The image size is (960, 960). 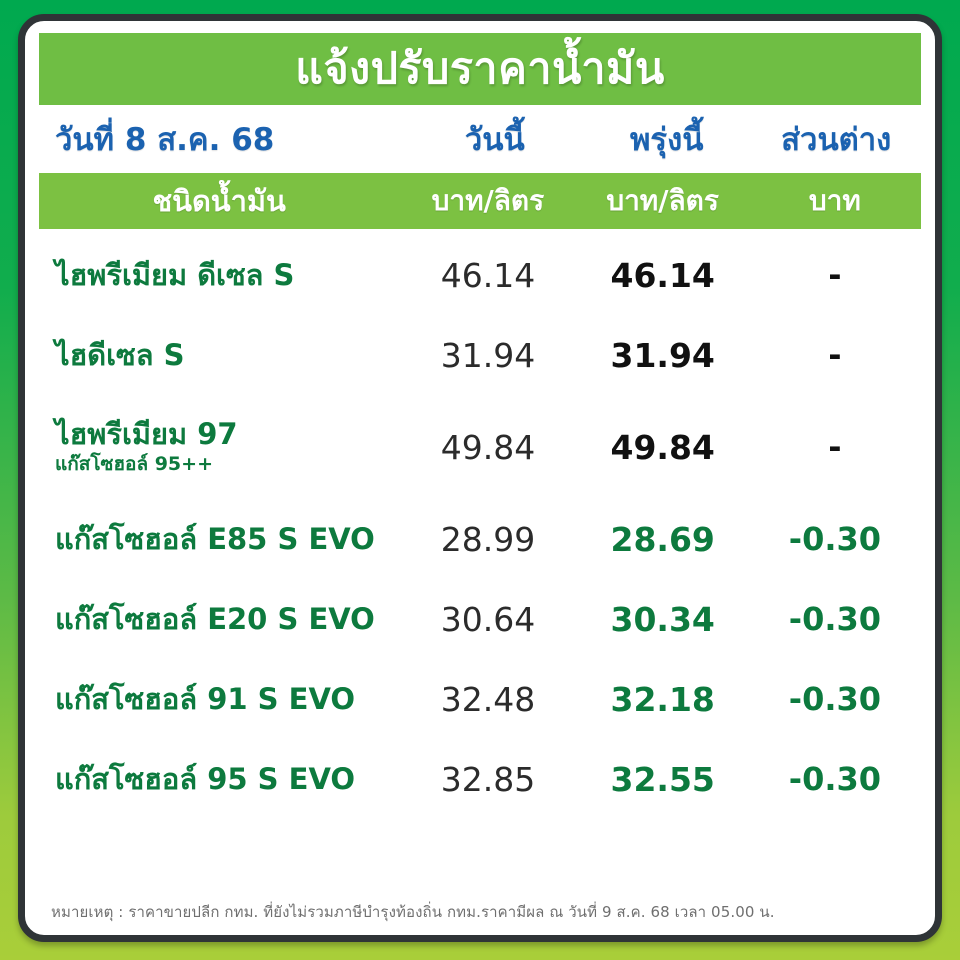 I want to click on unit-difference: บาท, so click(x=834, y=200).